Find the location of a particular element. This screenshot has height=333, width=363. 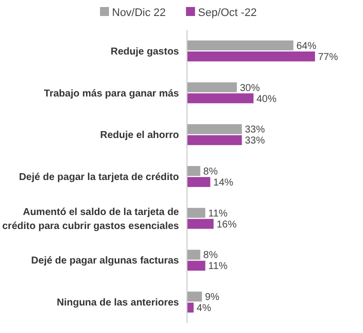

y-tick-label: Ninguna de las anteriores is located at coordinates (118, 303).